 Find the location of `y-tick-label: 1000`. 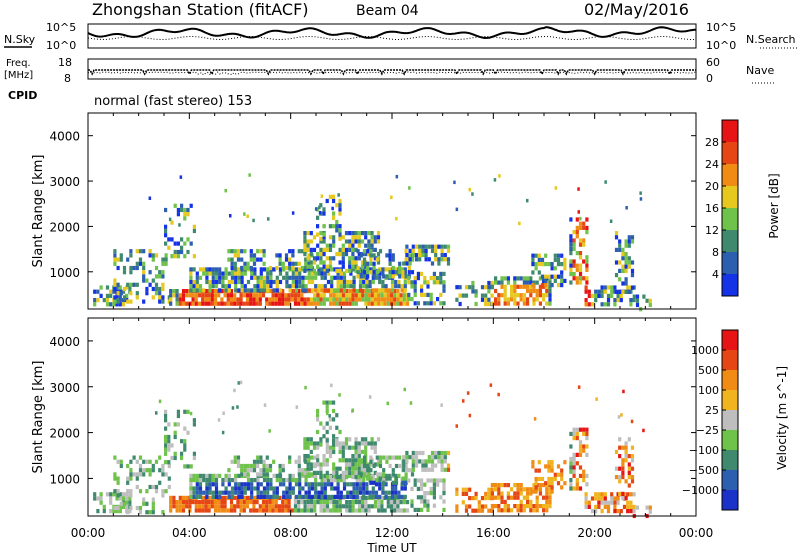

y-tick-label: 1000 is located at coordinates (64, 479).